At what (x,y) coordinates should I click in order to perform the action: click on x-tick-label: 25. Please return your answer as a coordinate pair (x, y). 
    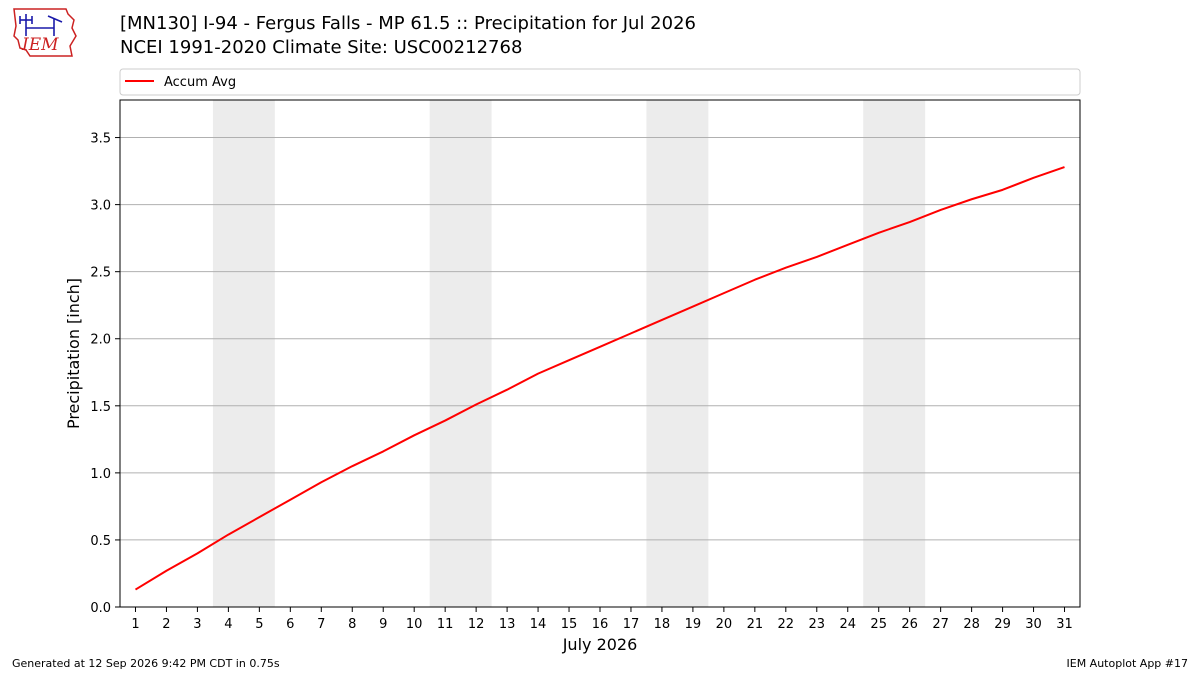
    Looking at the image, I should click on (878, 624).